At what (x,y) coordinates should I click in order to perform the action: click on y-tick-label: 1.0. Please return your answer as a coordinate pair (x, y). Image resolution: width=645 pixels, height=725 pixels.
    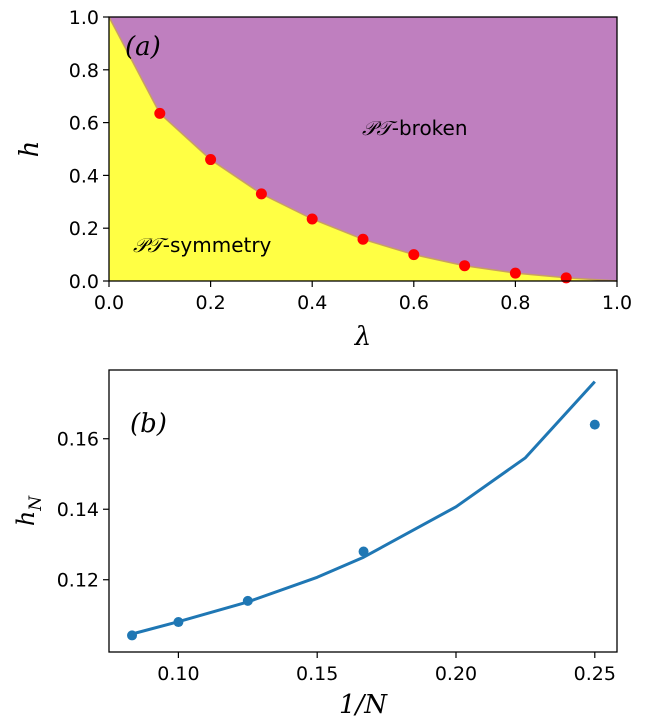
    Looking at the image, I should click on (84, 18).